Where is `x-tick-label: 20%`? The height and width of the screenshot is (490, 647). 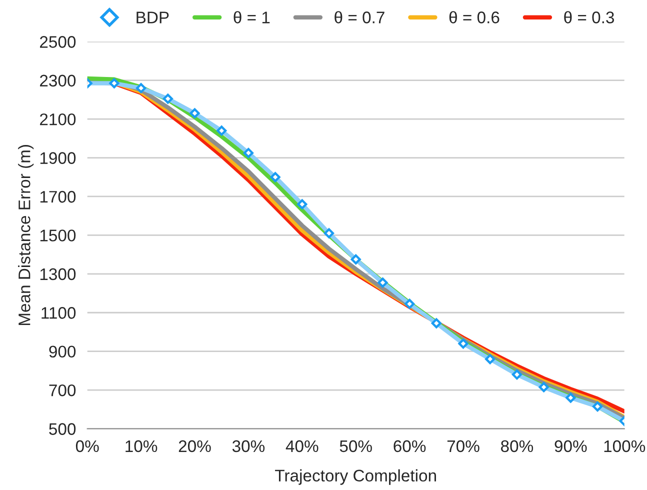
x-tick-label: 20% is located at coordinates (194, 446).